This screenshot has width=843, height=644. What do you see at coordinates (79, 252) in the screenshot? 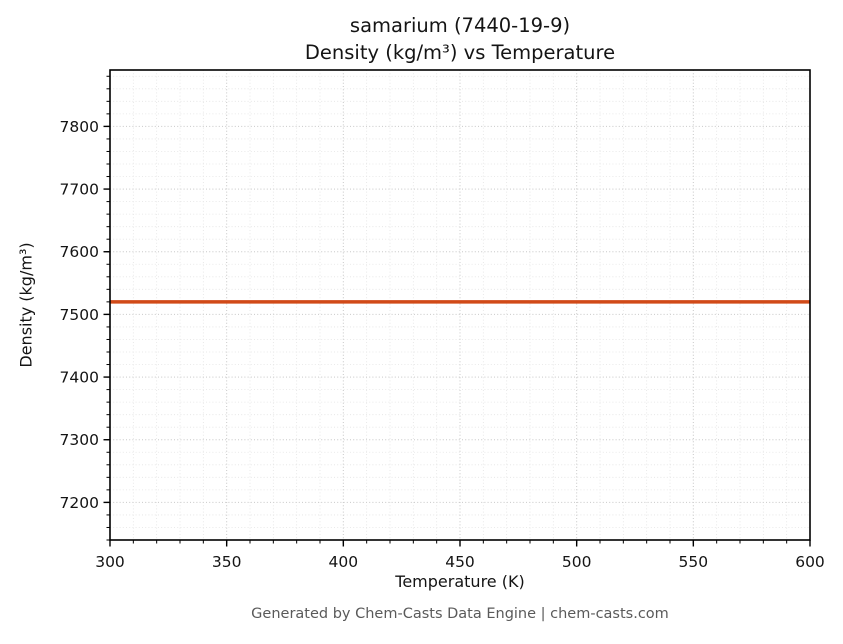
I see `y-tick-label: 7600` at bounding box center [79, 252].